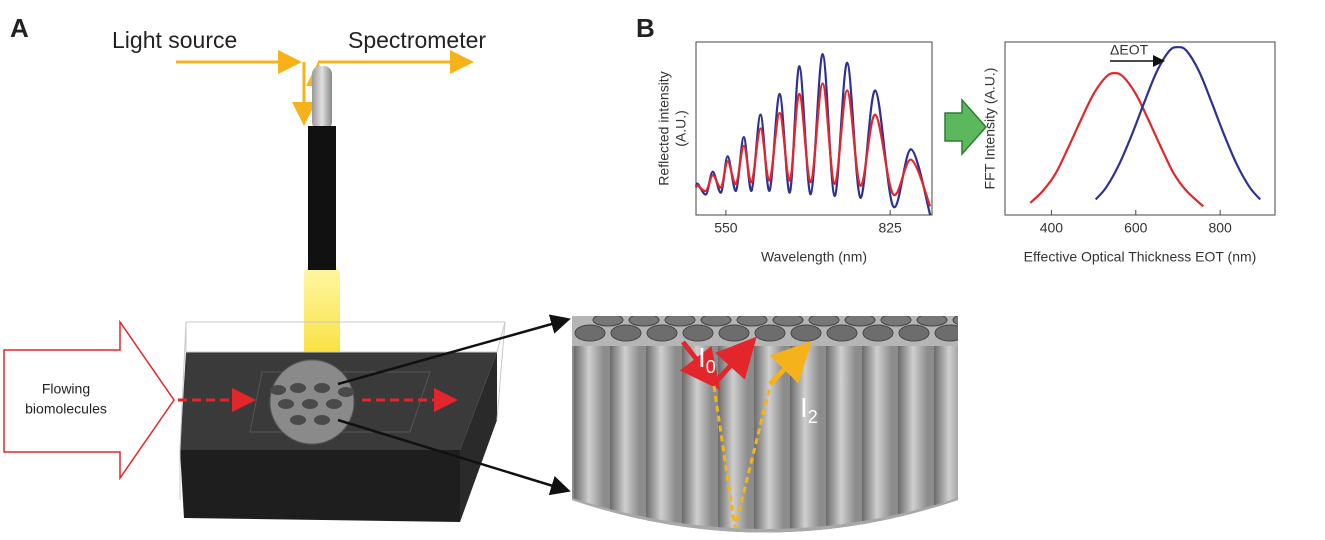 This screenshot has width=1325, height=540. Describe the element at coordinates (664, 128) in the screenshot. I see `y-axis-label: Reflected intensity` at that location.